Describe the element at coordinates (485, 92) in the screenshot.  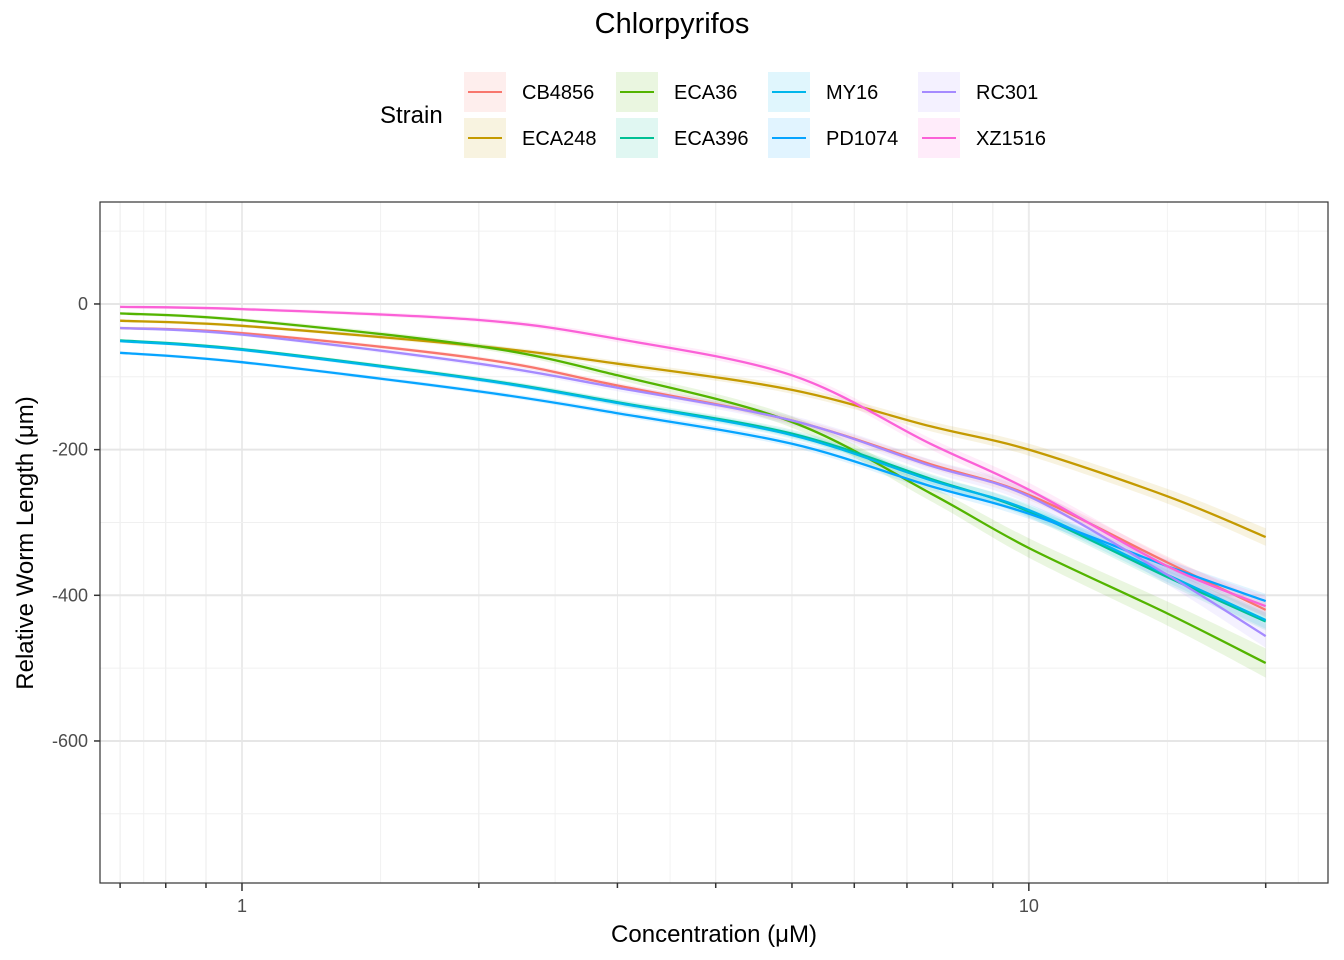
I see `legend-key-cb4856` at that location.